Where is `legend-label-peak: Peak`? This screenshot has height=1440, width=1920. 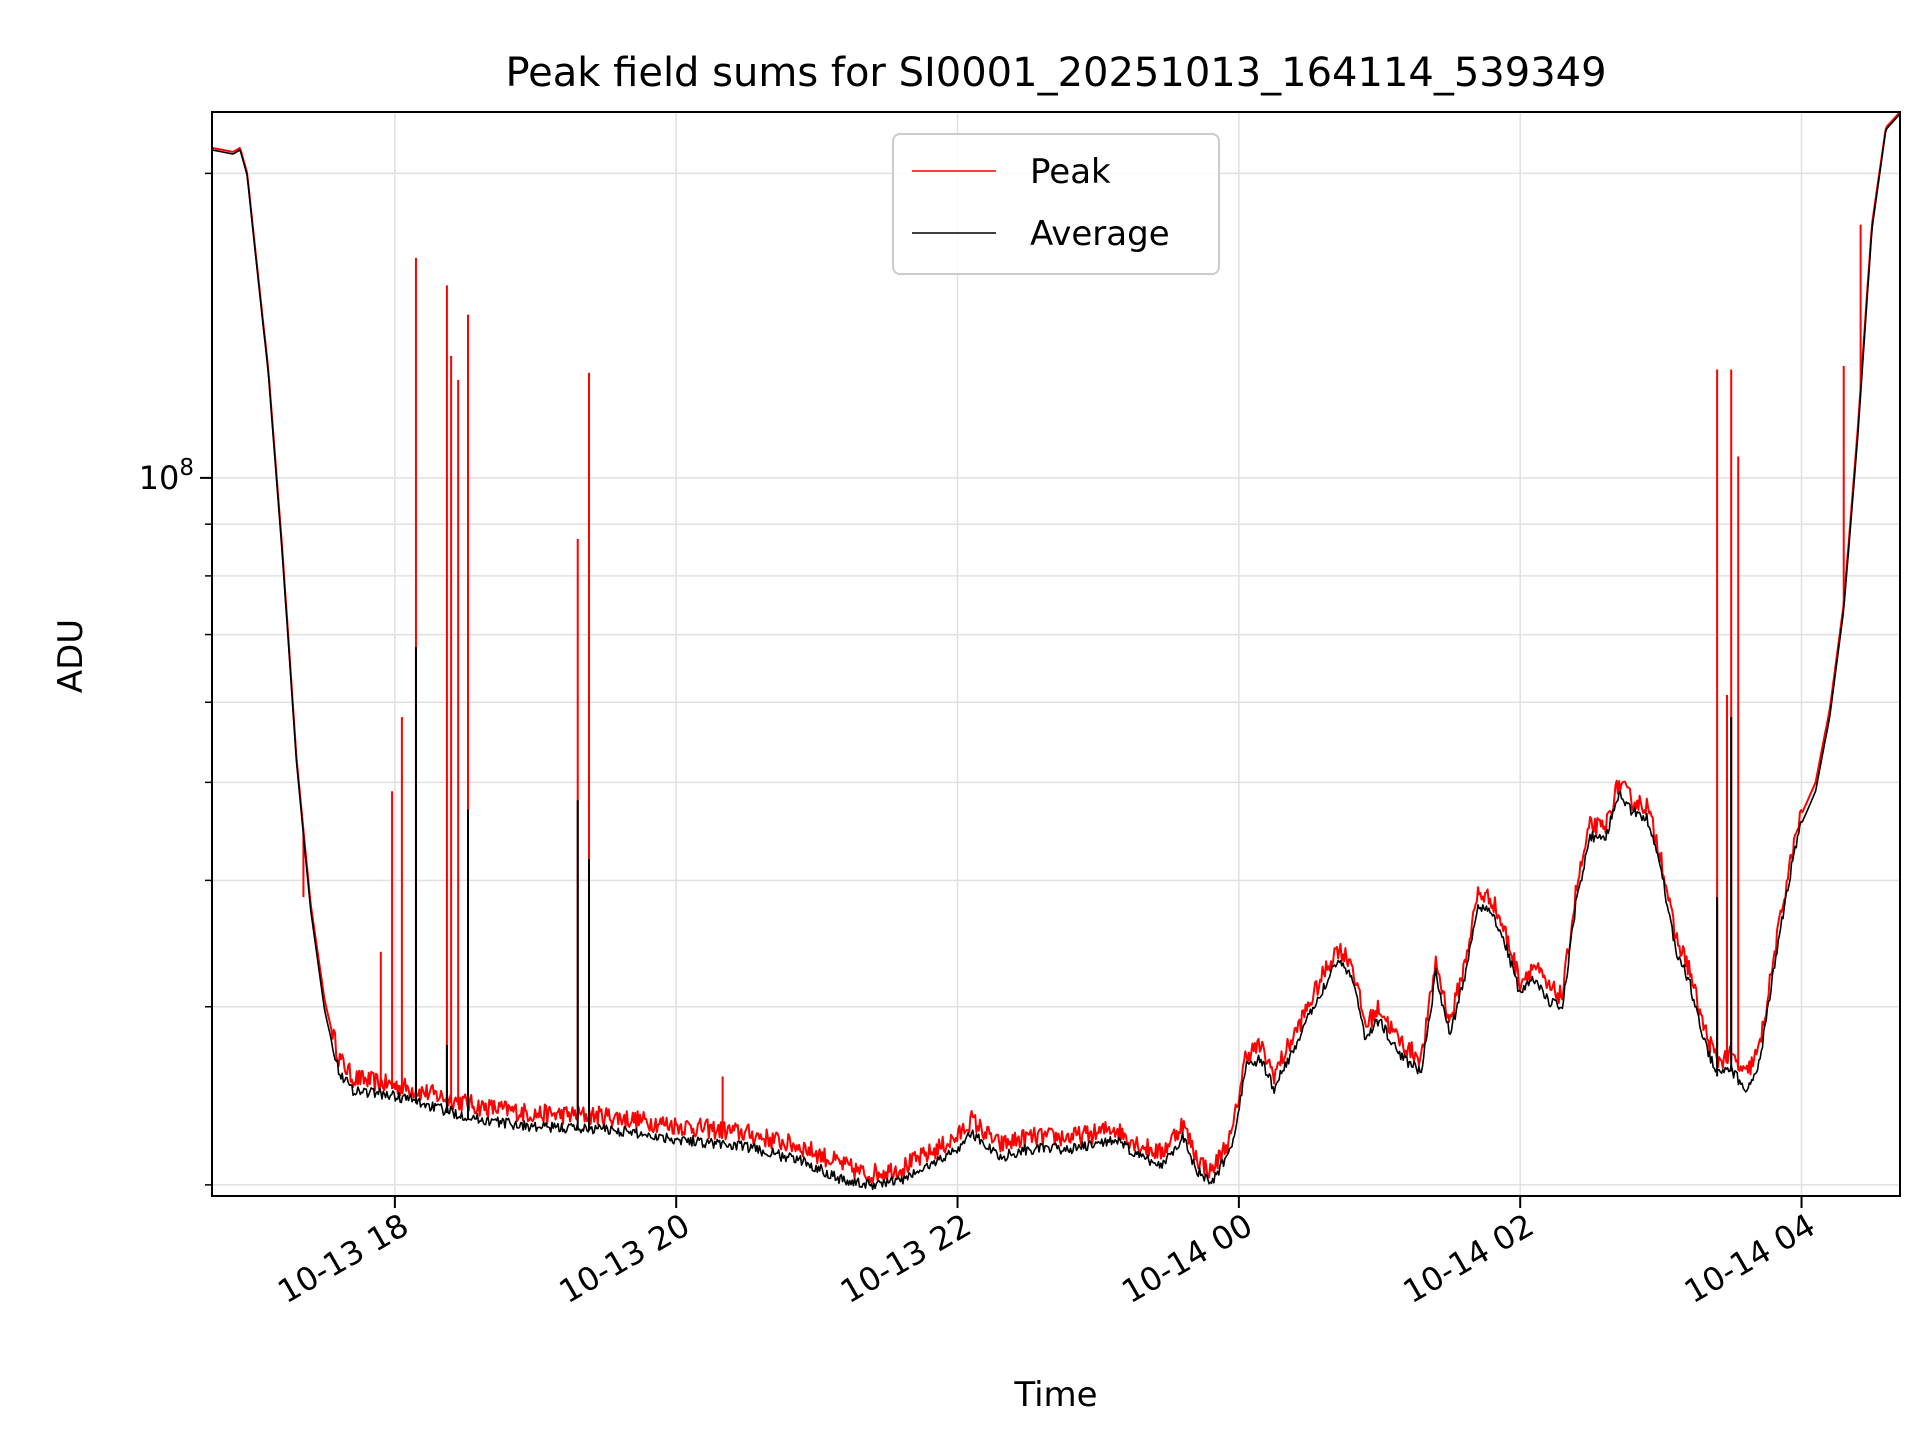
legend-label-peak: Peak is located at coordinates (1070, 172).